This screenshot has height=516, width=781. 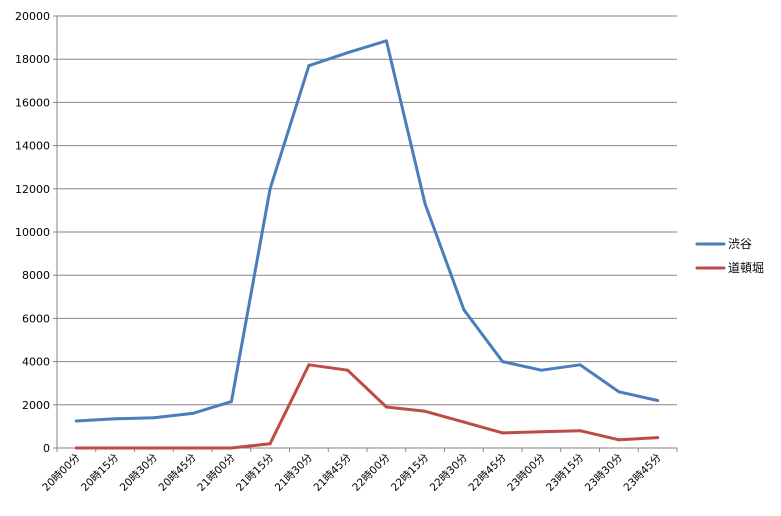 What do you see at coordinates (565, 472) in the screenshot?
I see `x-tick-label: 23時15分` at bounding box center [565, 472].